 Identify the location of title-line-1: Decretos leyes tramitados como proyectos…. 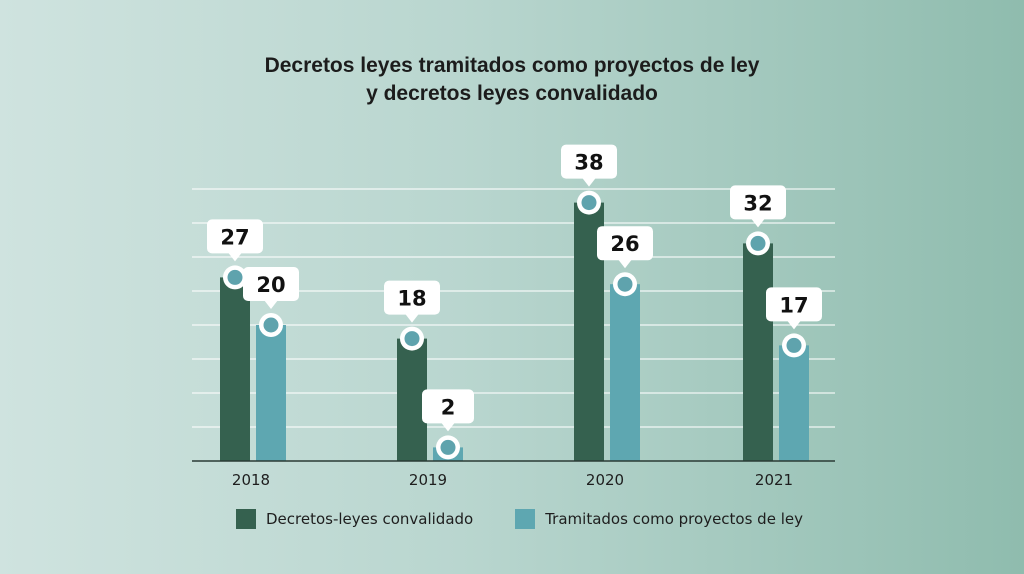
(512, 65).